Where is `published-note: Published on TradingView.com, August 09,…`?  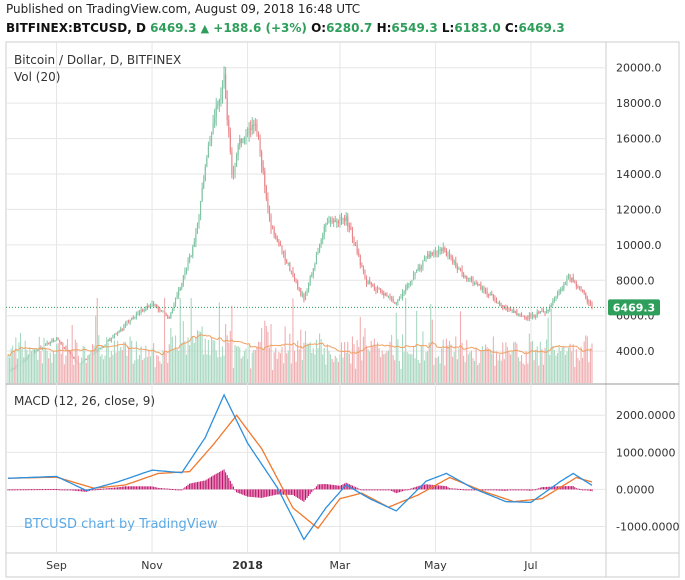
published-note: Published on TradingView.com, August 09,… is located at coordinates (183, 9).